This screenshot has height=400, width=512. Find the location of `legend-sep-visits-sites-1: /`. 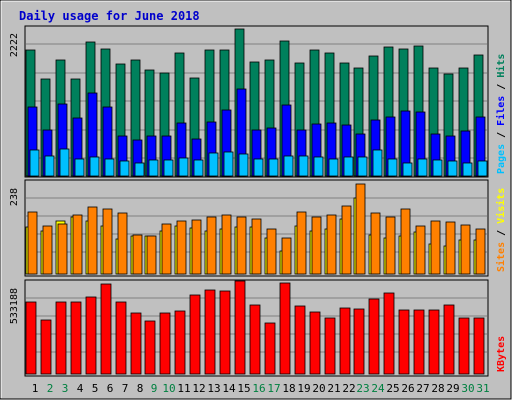

legend-sep-visits-sites-1: / is located at coordinates (501, 233).